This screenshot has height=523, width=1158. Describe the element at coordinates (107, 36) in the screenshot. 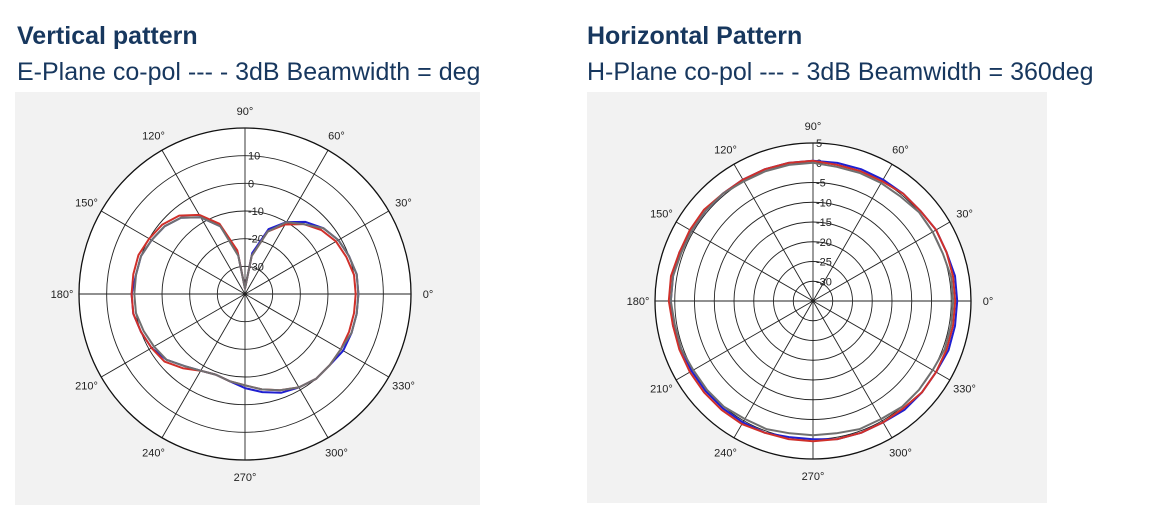

I see `vertical-pattern-title: Vertical pattern` at that location.